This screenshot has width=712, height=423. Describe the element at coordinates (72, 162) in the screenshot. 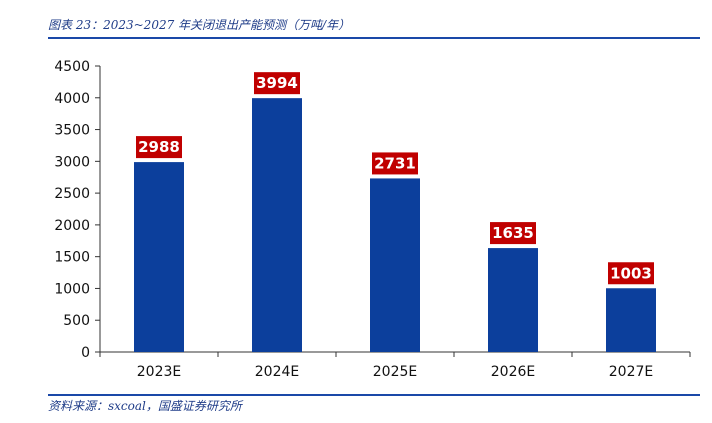

I see `y-tick-label: 3000` at that location.